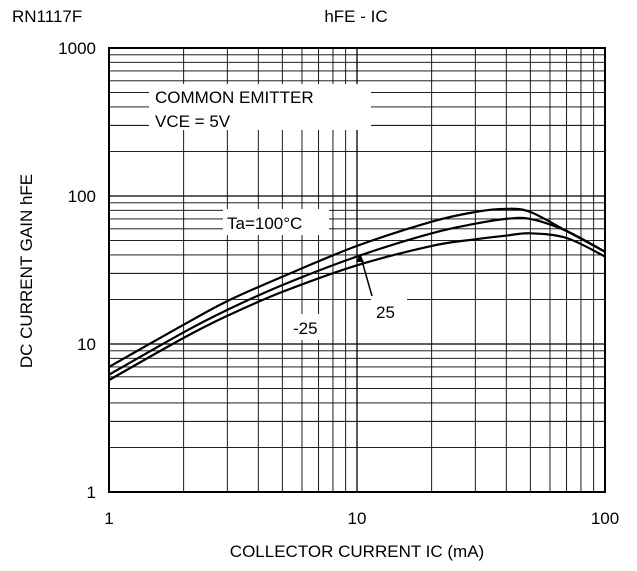 The width and height of the screenshot is (637, 571). What do you see at coordinates (305, 328) in the screenshot?
I see `series-label-minus25: -25` at bounding box center [305, 328].